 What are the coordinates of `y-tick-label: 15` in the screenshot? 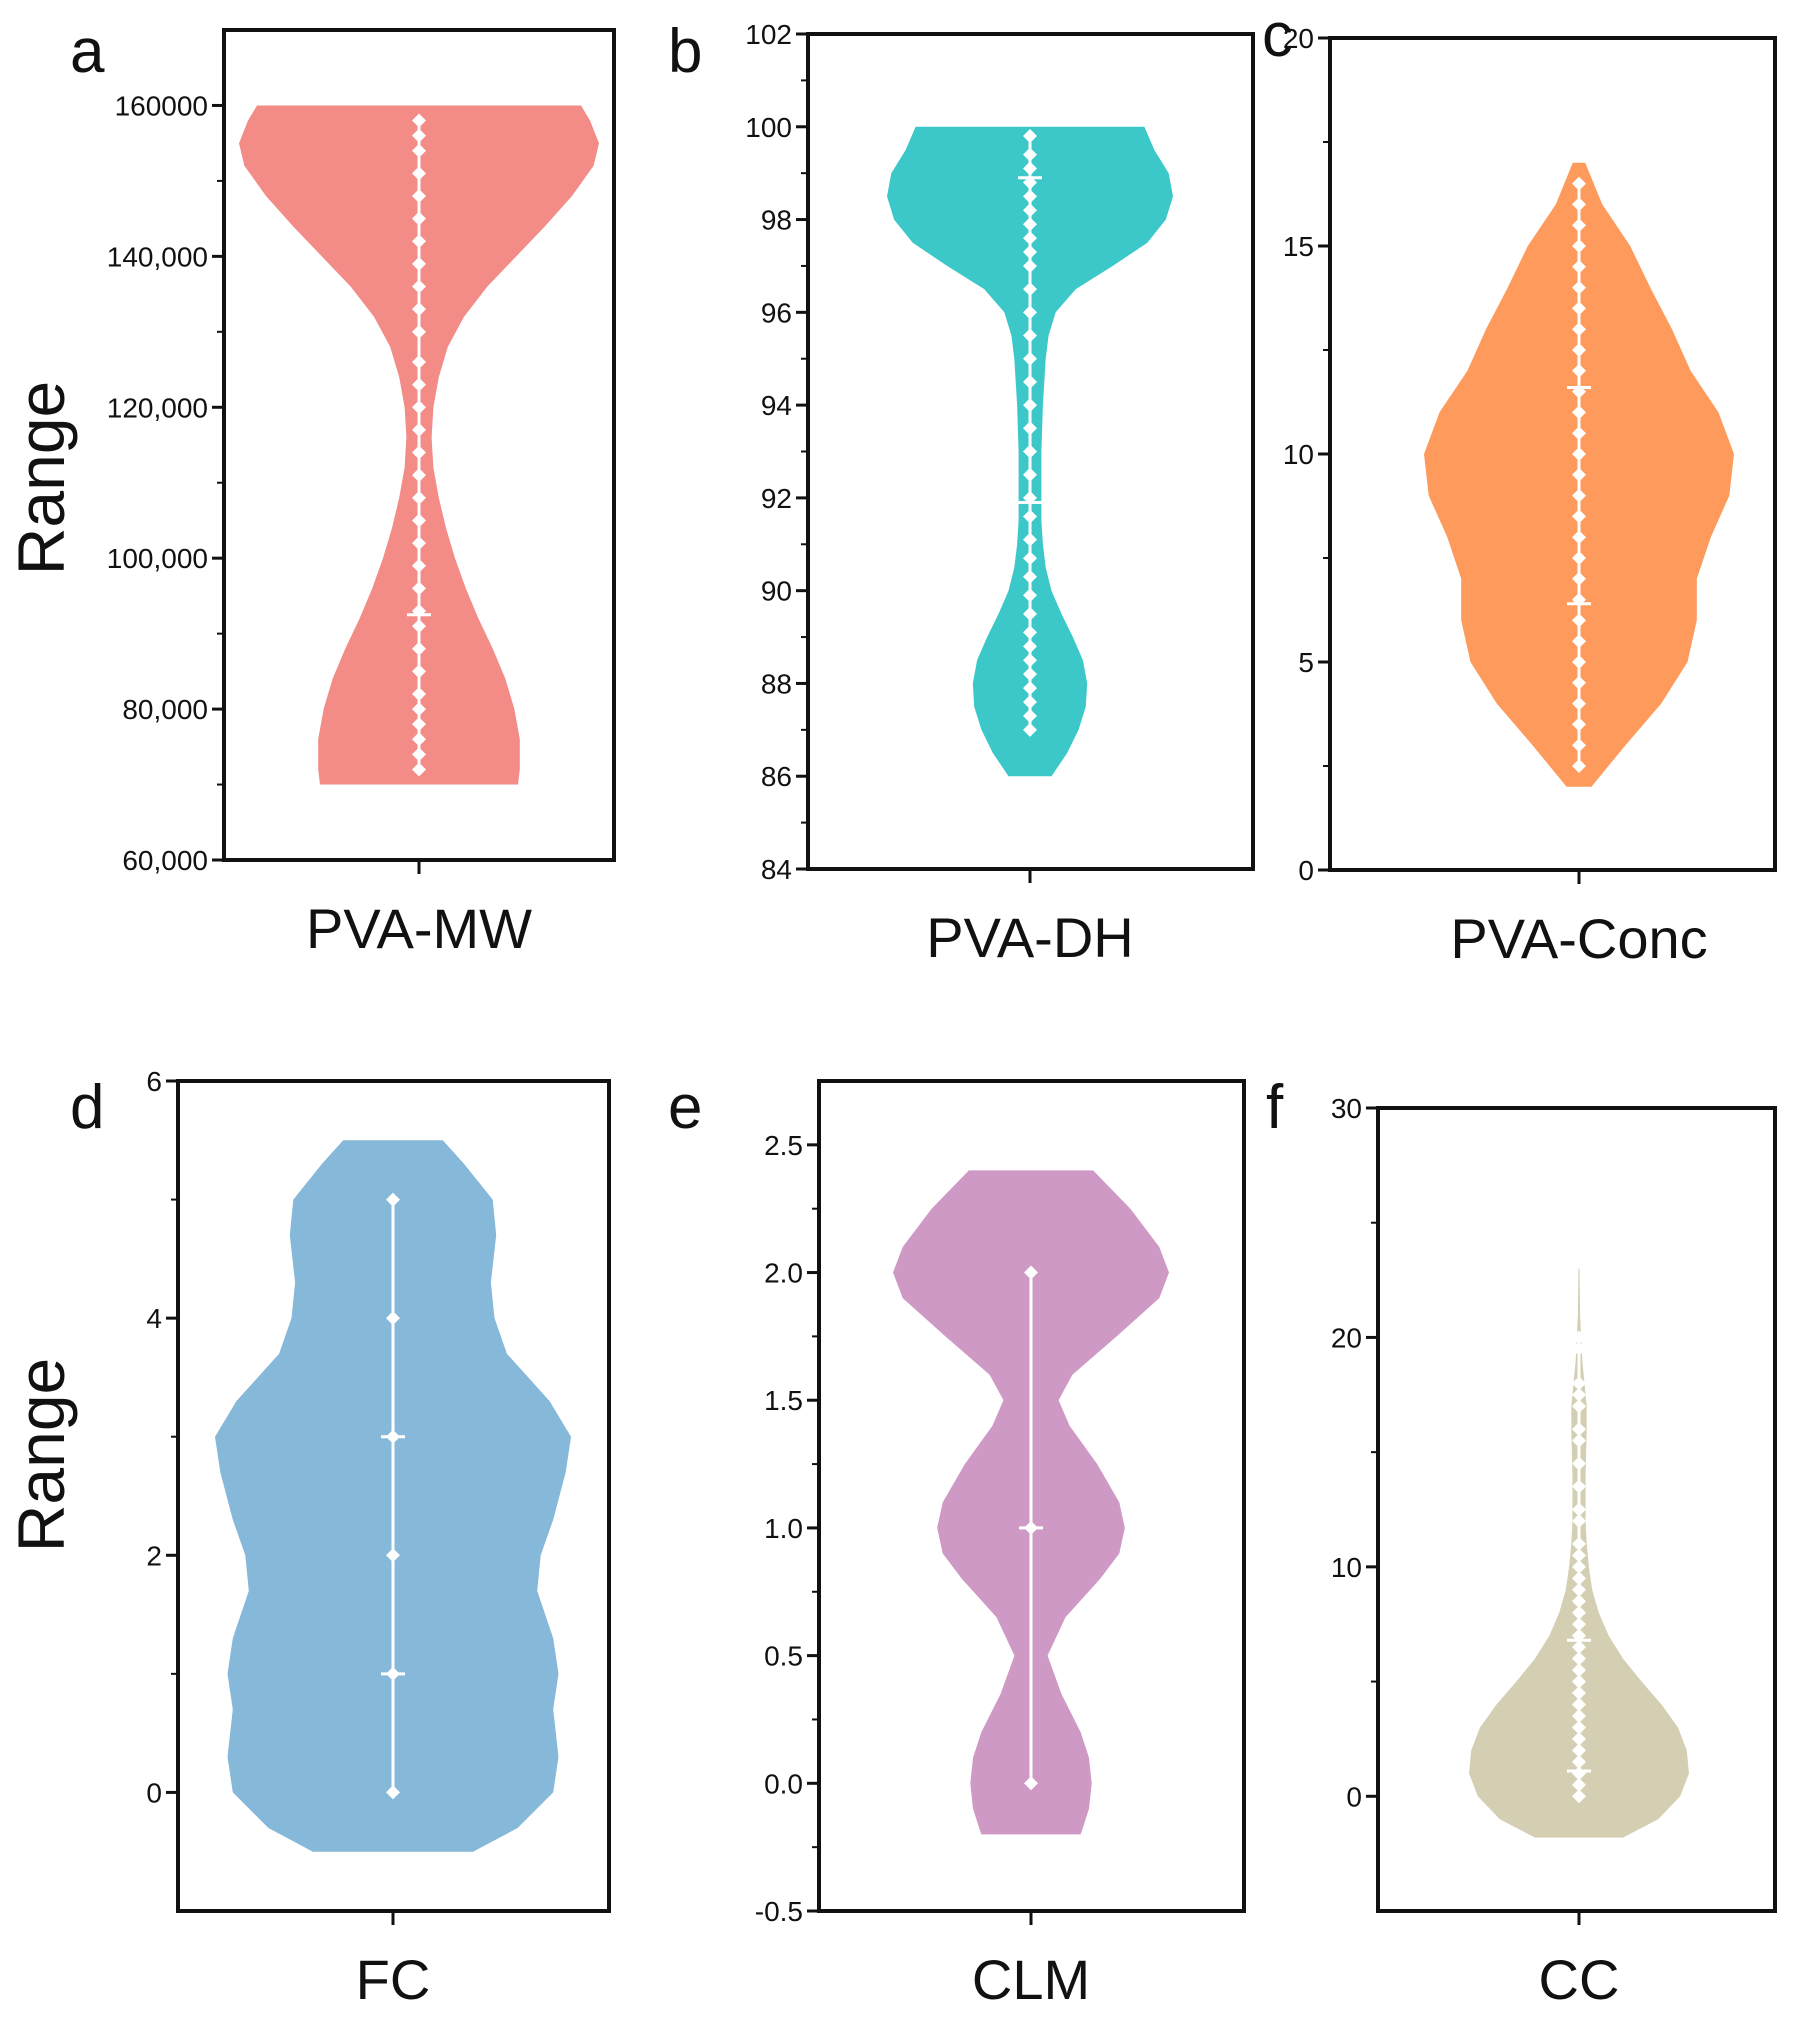 It's located at (1298, 246).